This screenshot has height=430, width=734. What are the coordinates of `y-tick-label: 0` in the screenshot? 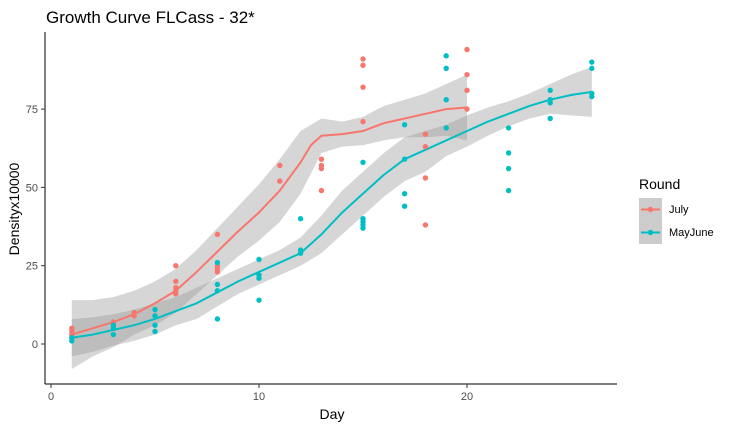 It's located at (35, 345).